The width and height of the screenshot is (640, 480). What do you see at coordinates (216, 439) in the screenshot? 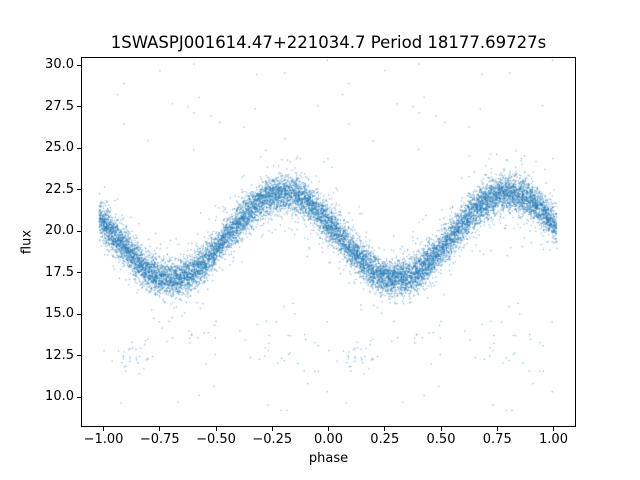
I see `x-tick-label: −0.50` at bounding box center [216, 439].